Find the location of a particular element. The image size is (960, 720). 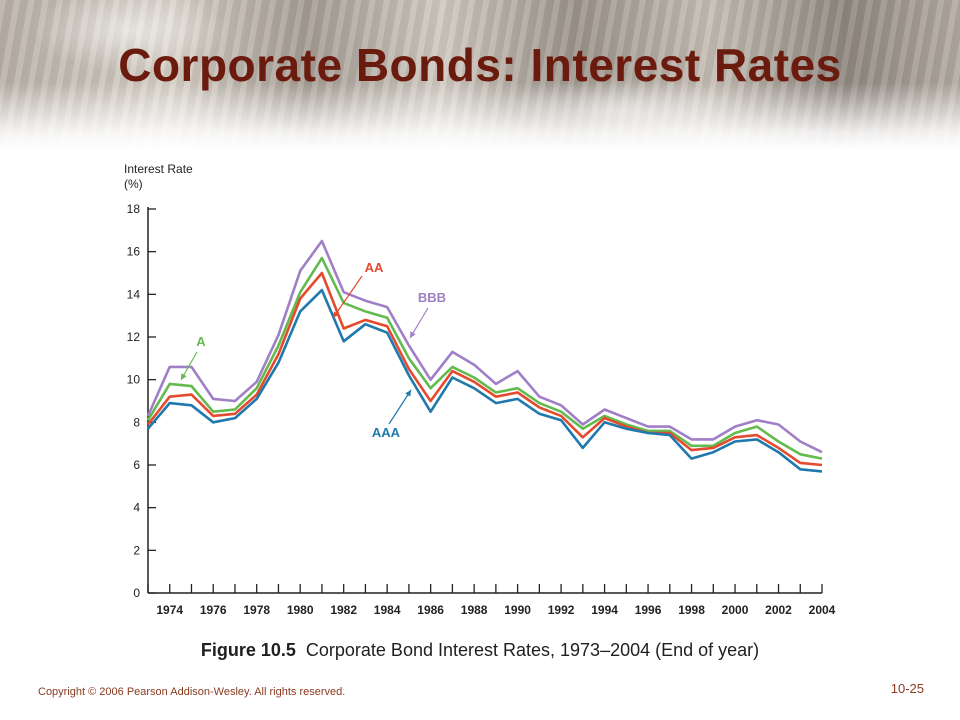

y-axis-label: Interest Rate is located at coordinates (158, 169).